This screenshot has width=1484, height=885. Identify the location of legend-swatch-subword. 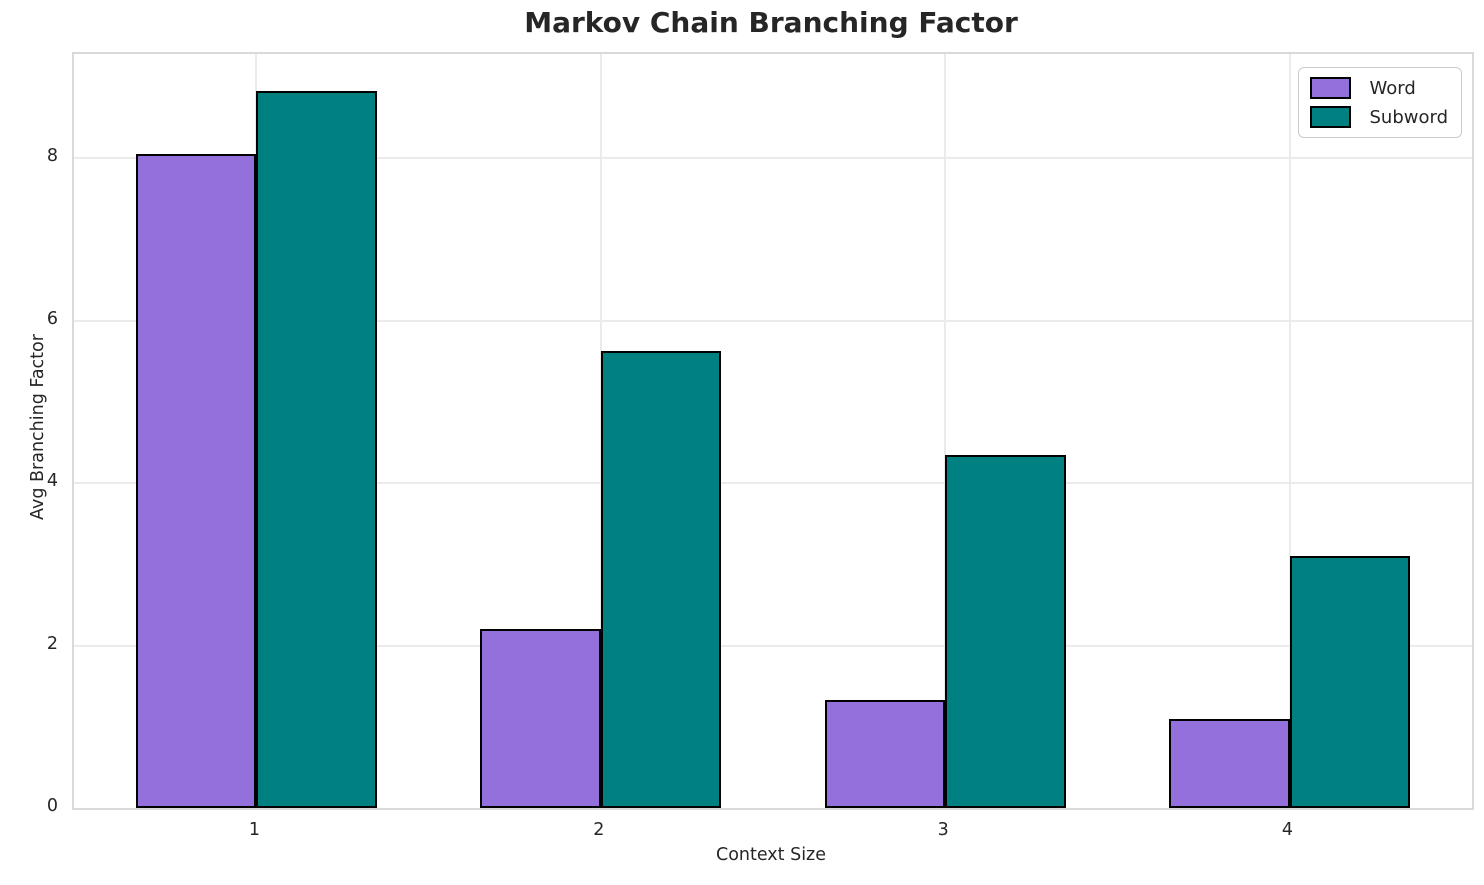
(1331, 117).